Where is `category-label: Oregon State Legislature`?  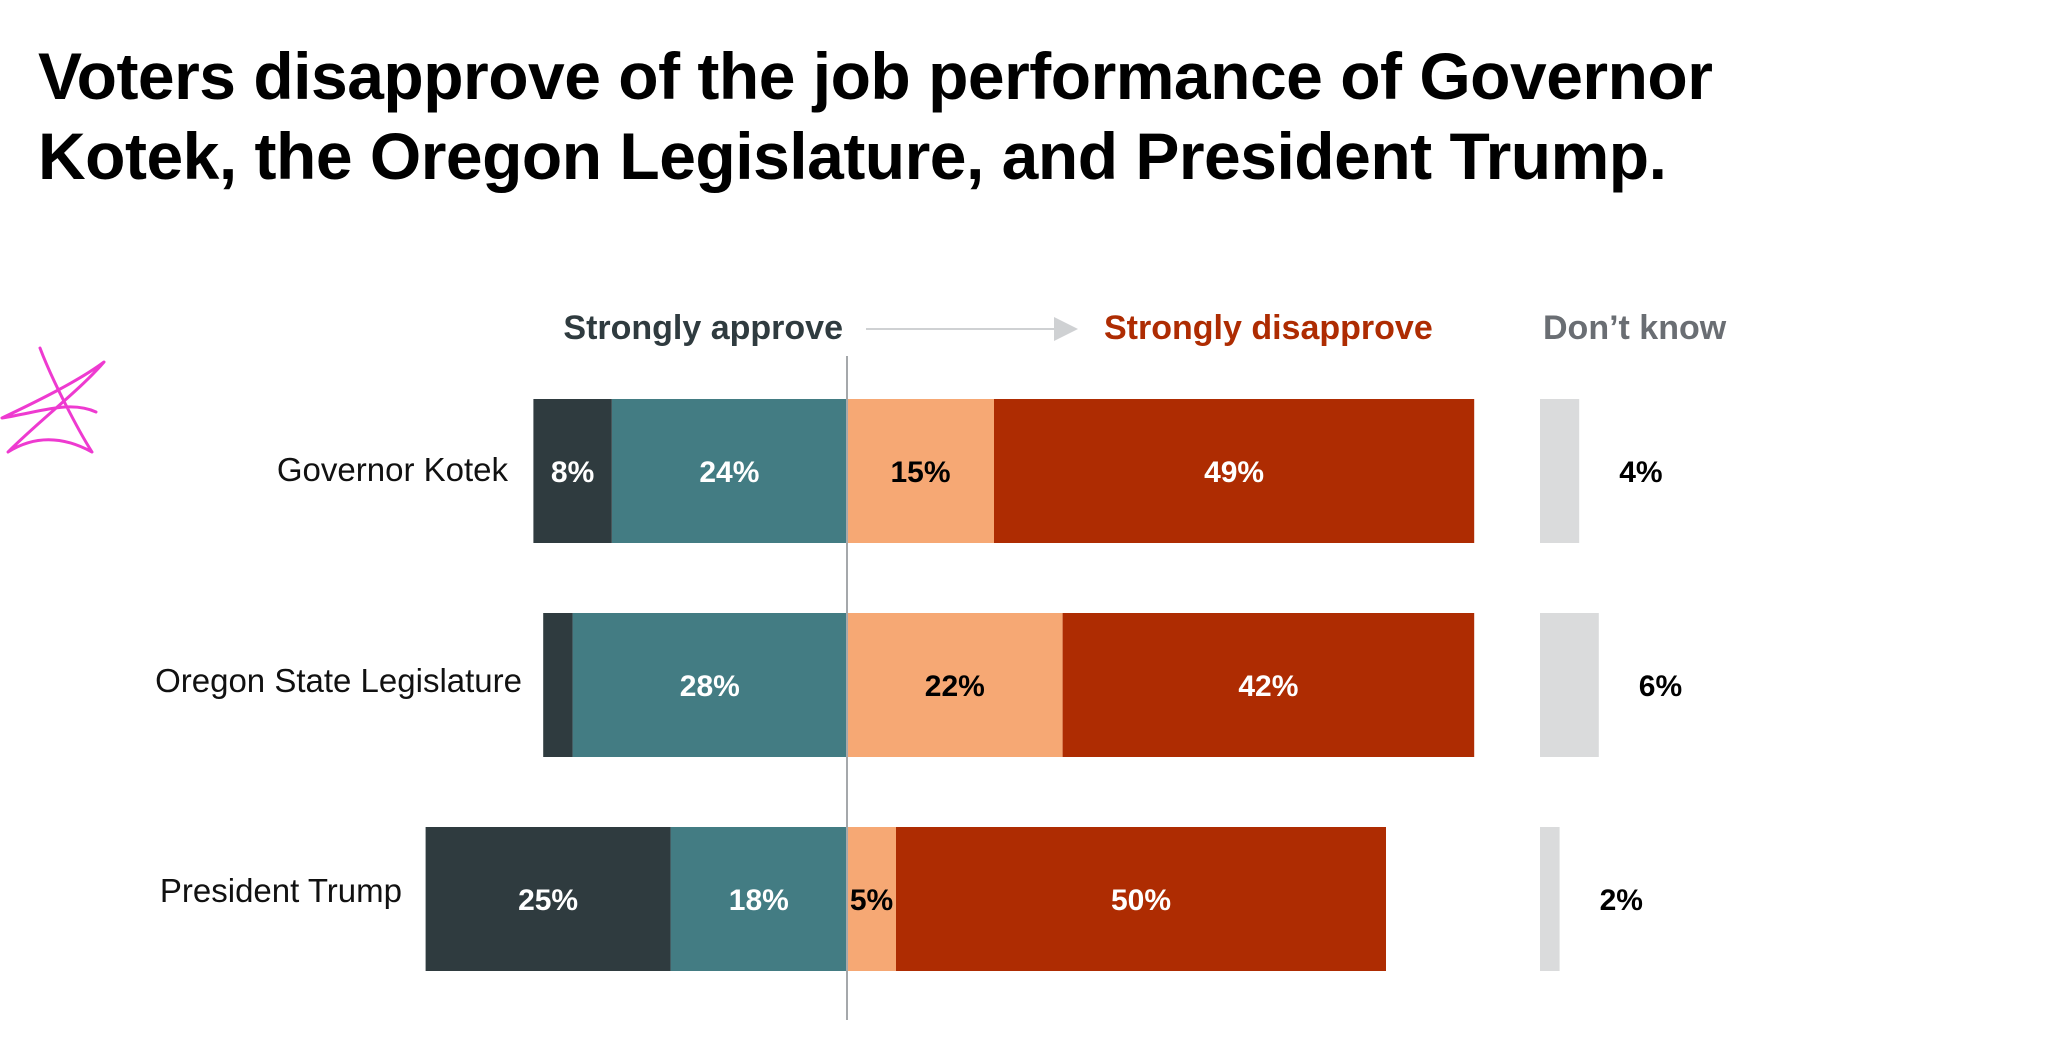 category-label: Oregon State Legislature is located at coordinates (338, 680).